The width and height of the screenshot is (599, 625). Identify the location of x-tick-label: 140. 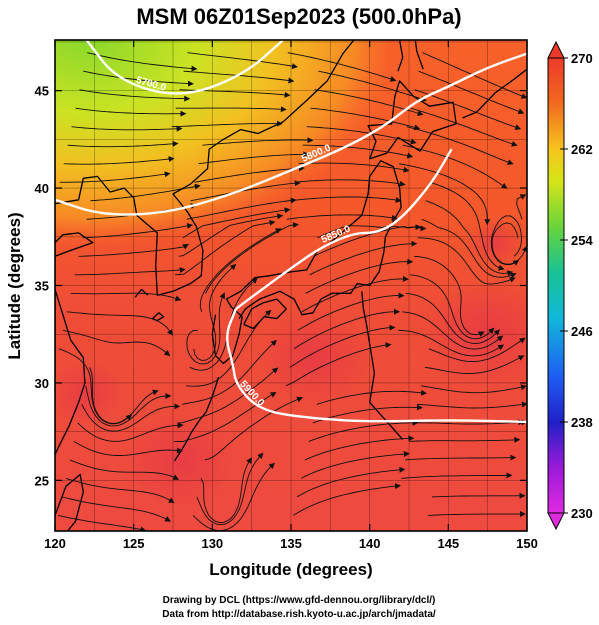
(370, 543).